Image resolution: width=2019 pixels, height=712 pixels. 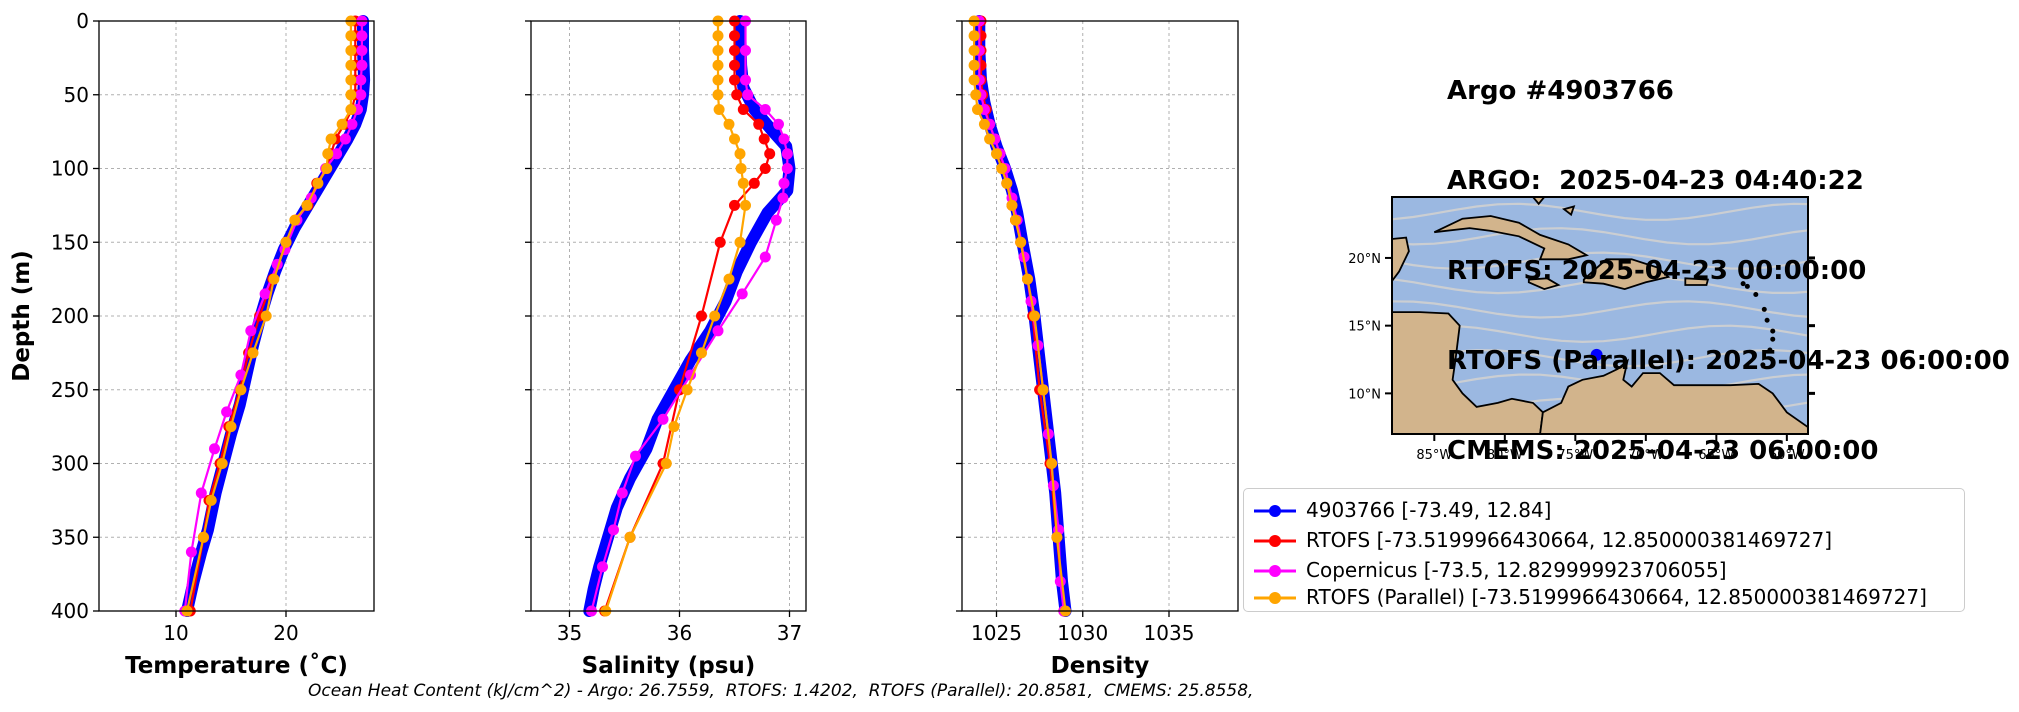 What do you see at coordinates (1082, 633) in the screenshot?
I see `x-tick-label: 1030` at bounding box center [1082, 633].